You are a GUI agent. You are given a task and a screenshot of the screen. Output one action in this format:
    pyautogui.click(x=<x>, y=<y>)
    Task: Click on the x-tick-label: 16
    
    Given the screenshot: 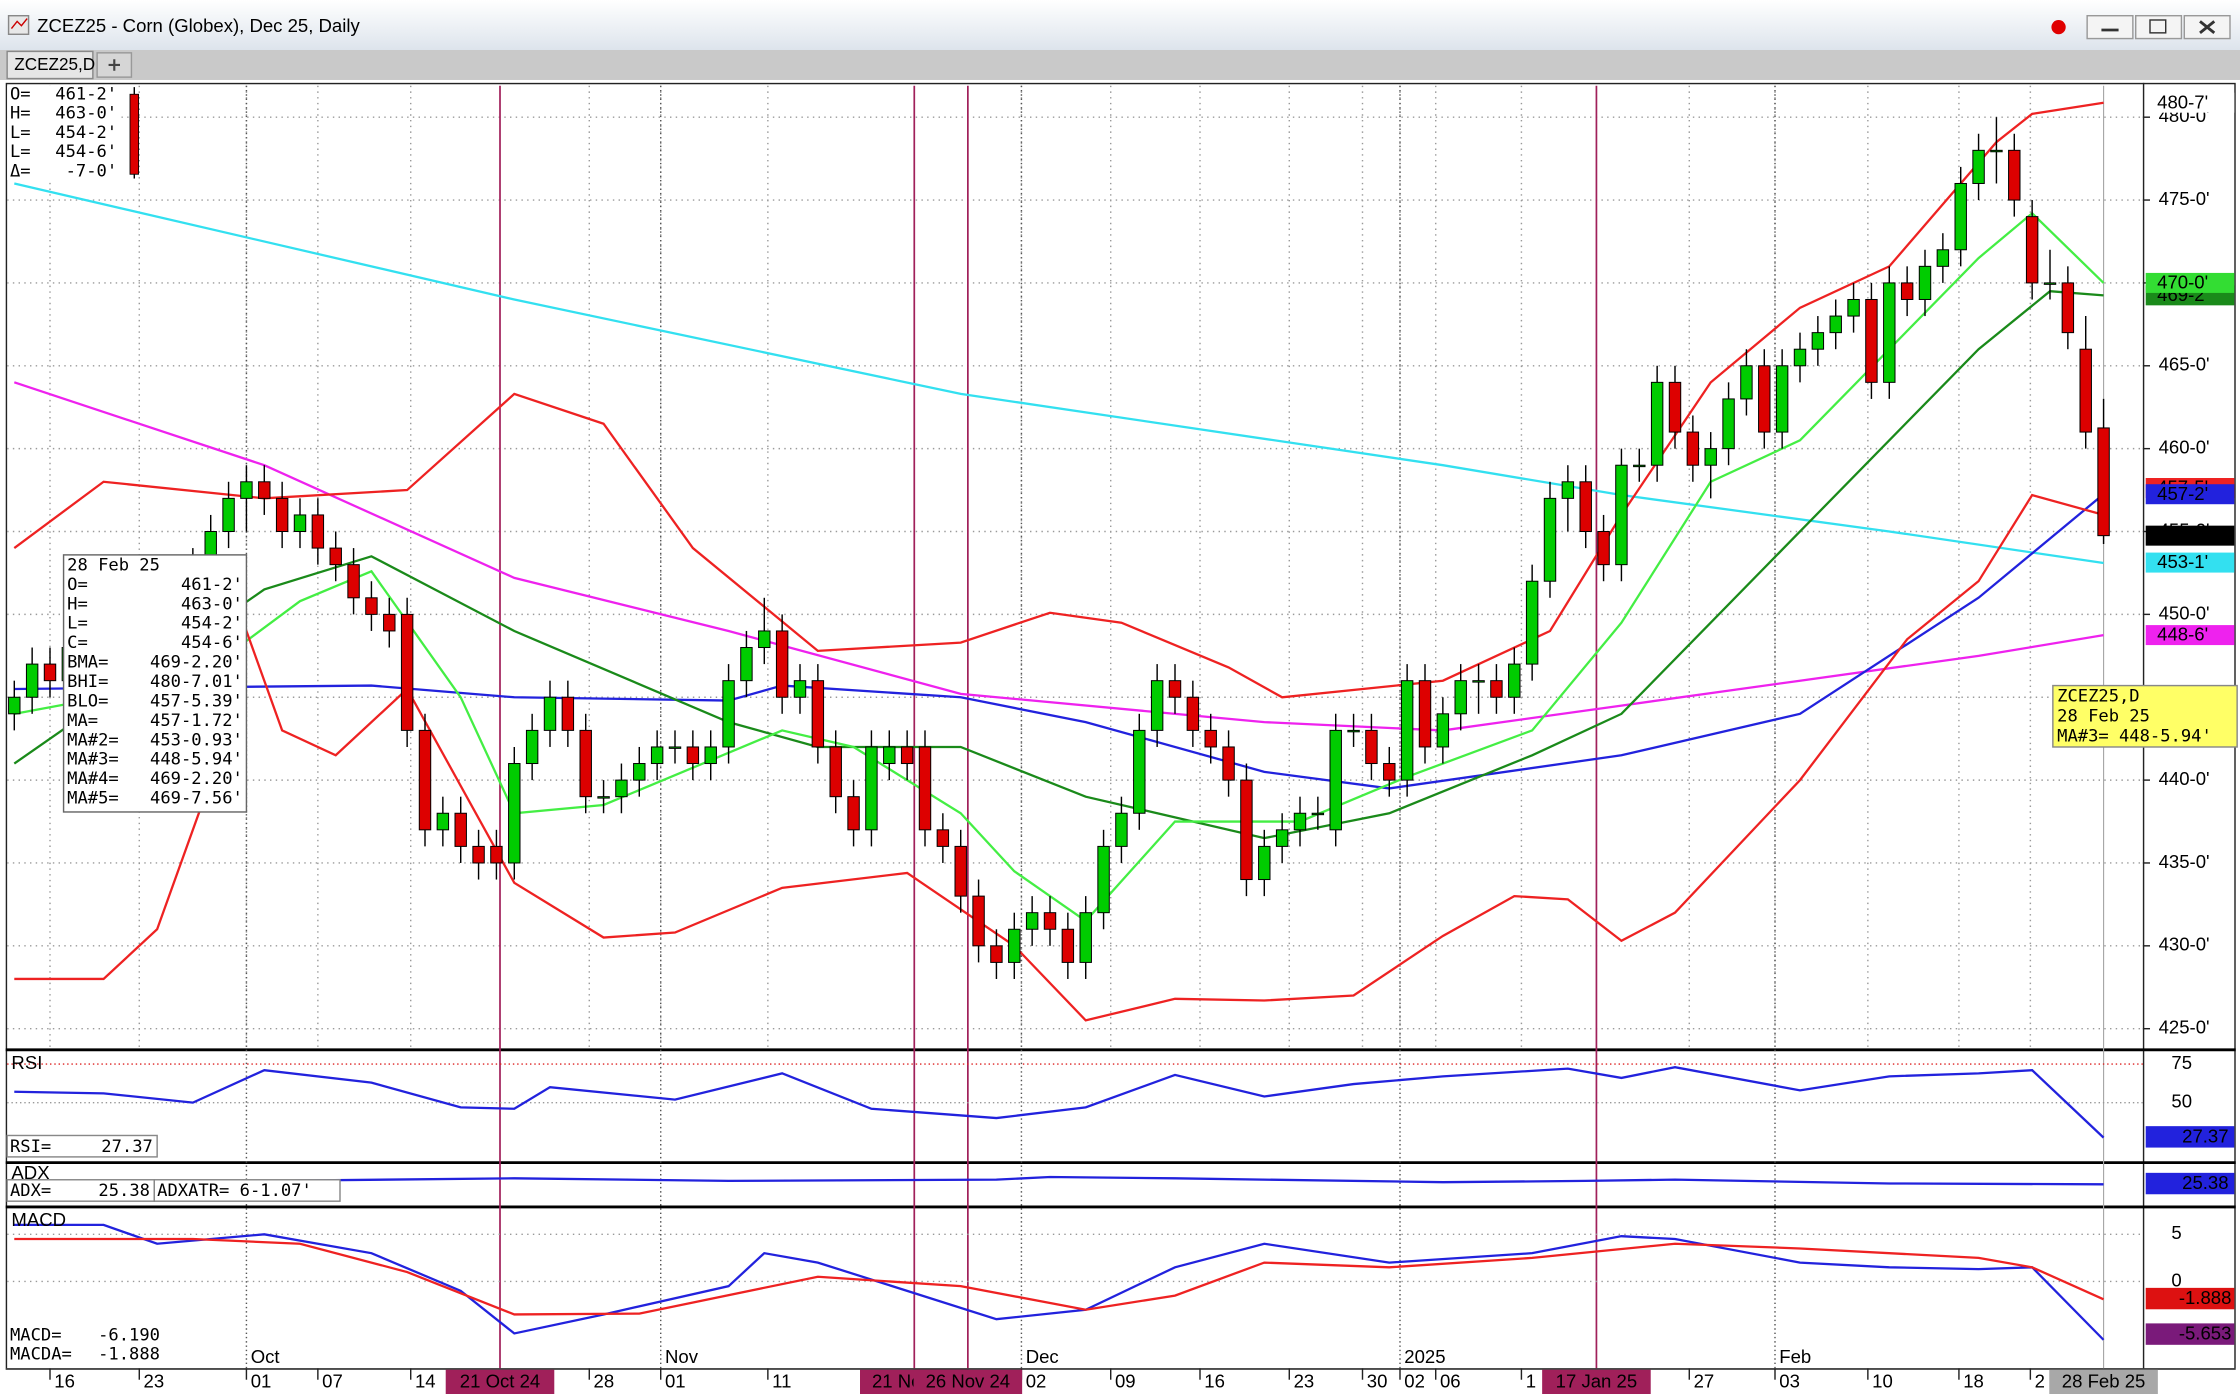 What is the action you would take?
    pyautogui.click(x=64, y=1380)
    